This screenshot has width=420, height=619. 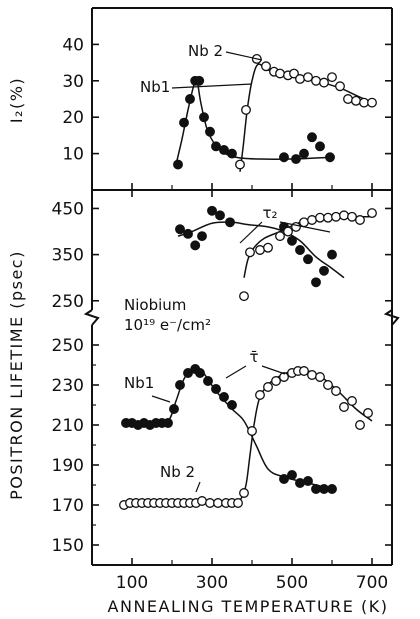 What do you see at coordinates (244, 56) in the screenshot?
I see `leader-nb2-top` at bounding box center [244, 56].